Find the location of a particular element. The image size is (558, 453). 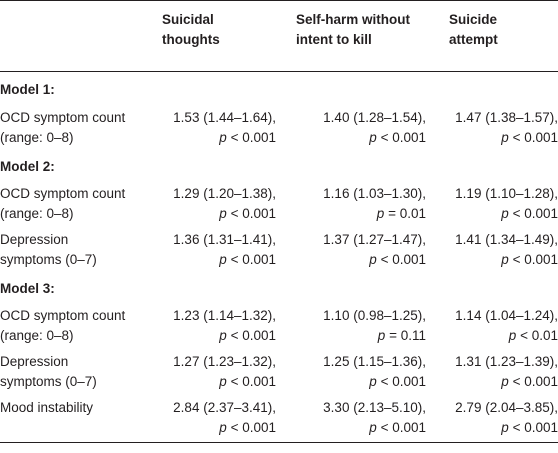

odds-ratio-cell: 2.79 (2.04–3.85), p < 0.001 is located at coordinates (495, 419).